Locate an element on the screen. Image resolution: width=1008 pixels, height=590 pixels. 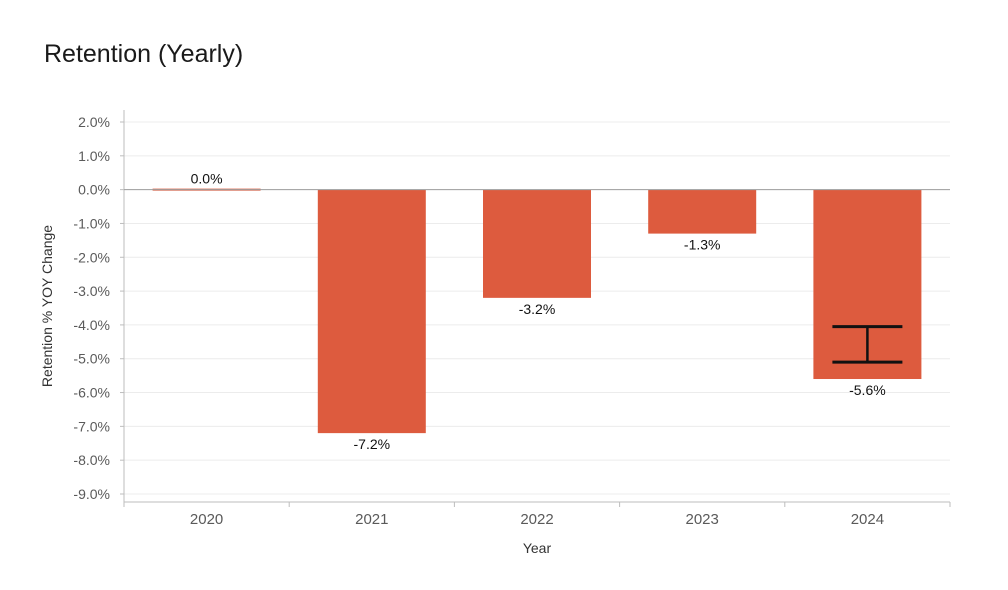
y-tick-label: -2.0% is located at coordinates (91, 257).